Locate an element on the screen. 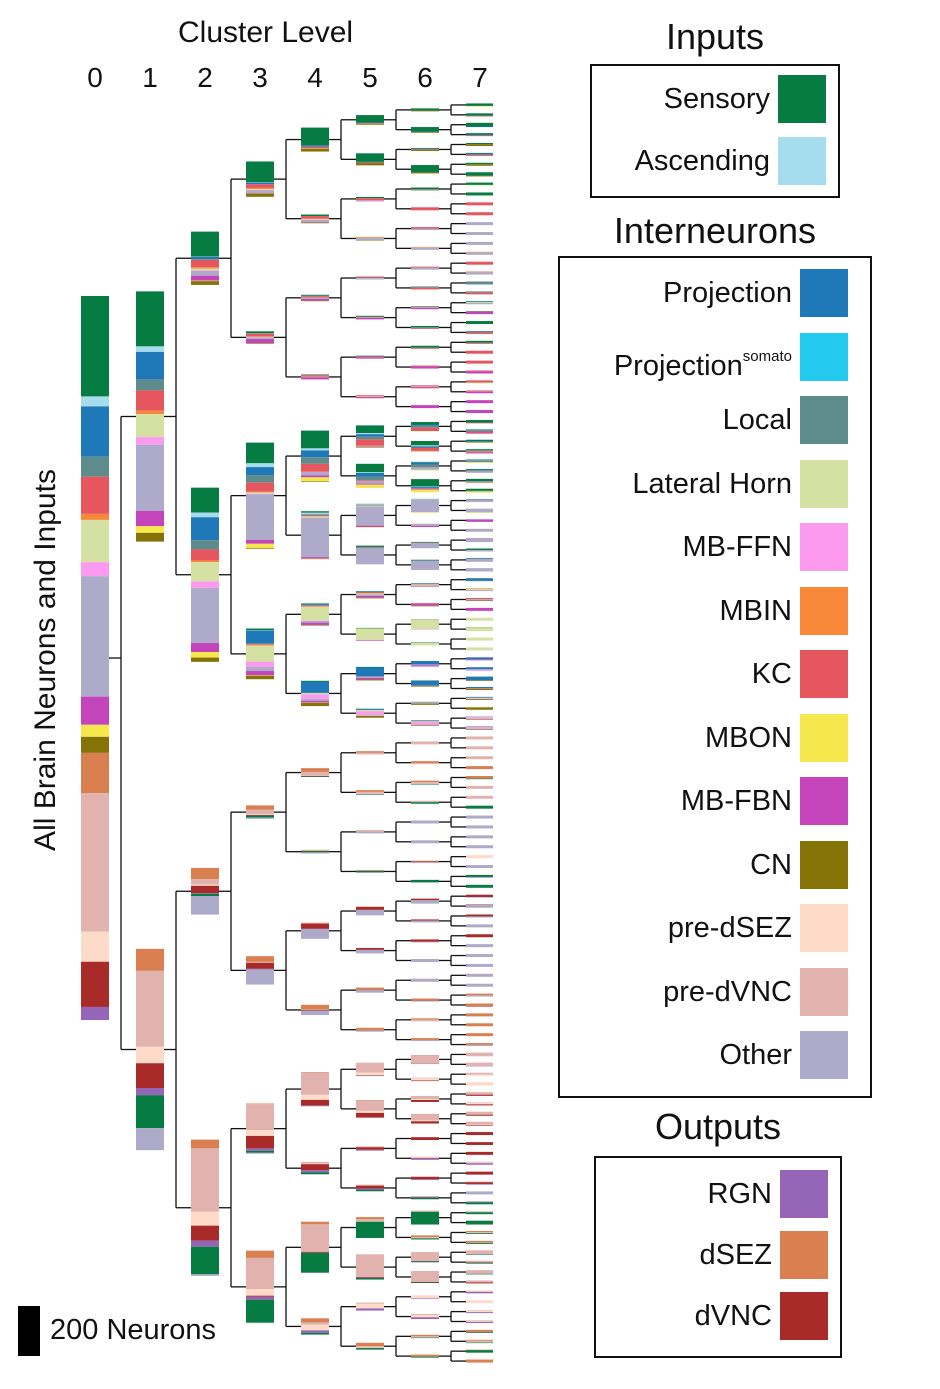 This screenshot has height=1389, width=940. bar-segment-rgn is located at coordinates (425, 1298).